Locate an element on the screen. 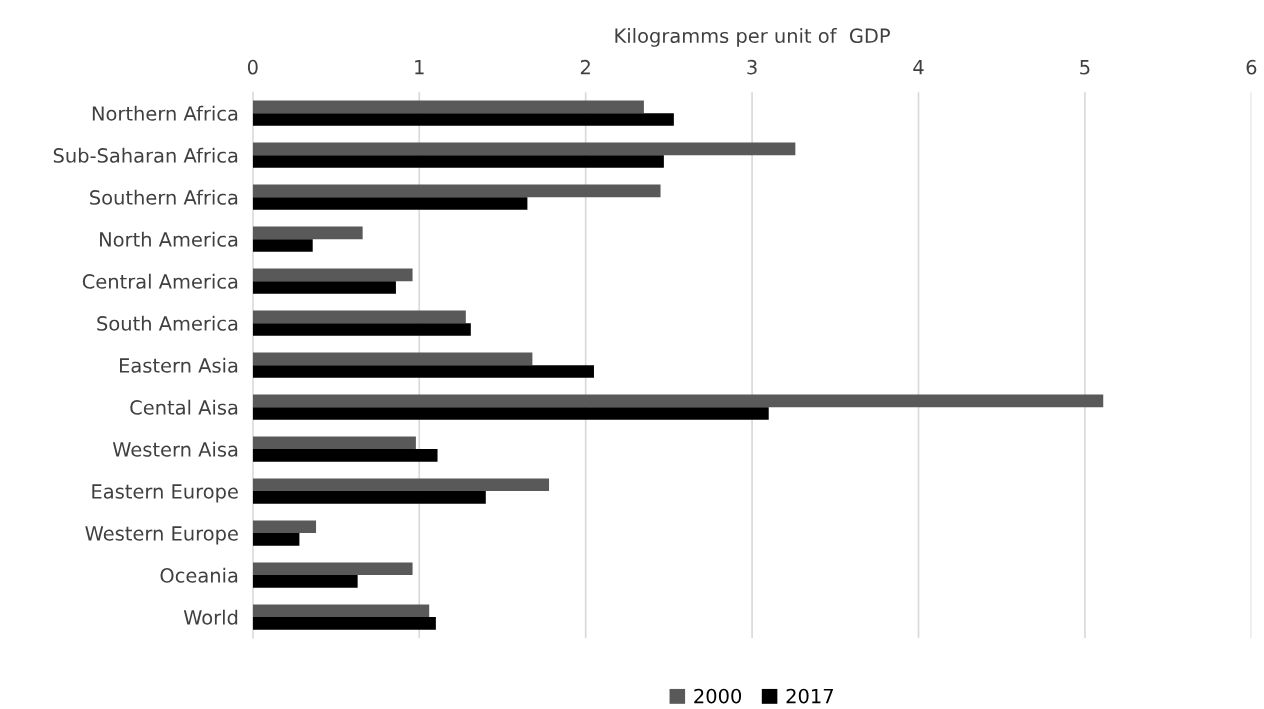  x-tick-label: 1 is located at coordinates (419, 67).